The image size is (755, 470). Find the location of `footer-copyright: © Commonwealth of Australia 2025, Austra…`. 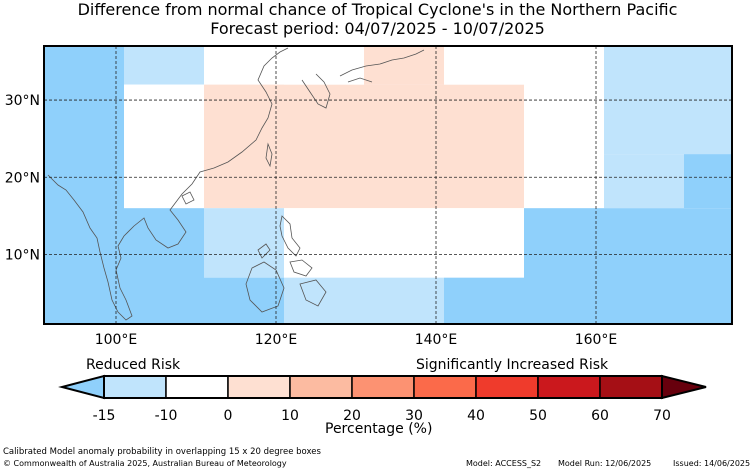

footer-copyright: © Commonwealth of Australia 2025, Austra… is located at coordinates (145, 463).